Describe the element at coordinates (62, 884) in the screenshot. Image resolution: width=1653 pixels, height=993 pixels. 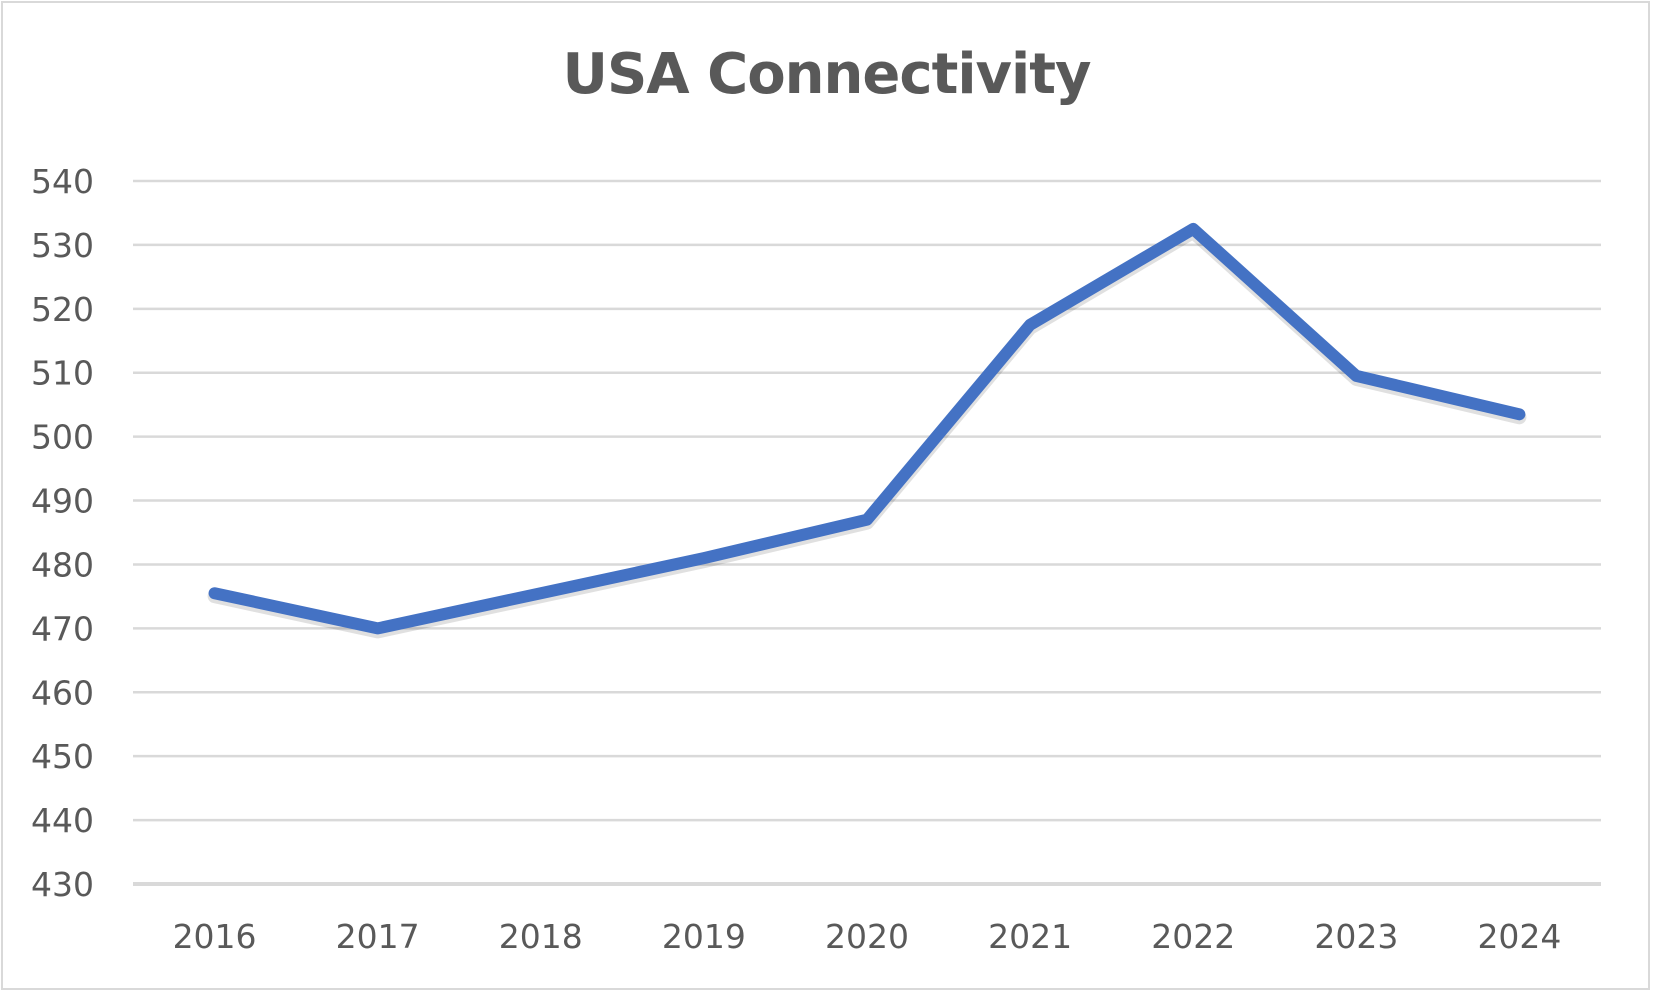
I see `y-tick-label: 430` at that location.